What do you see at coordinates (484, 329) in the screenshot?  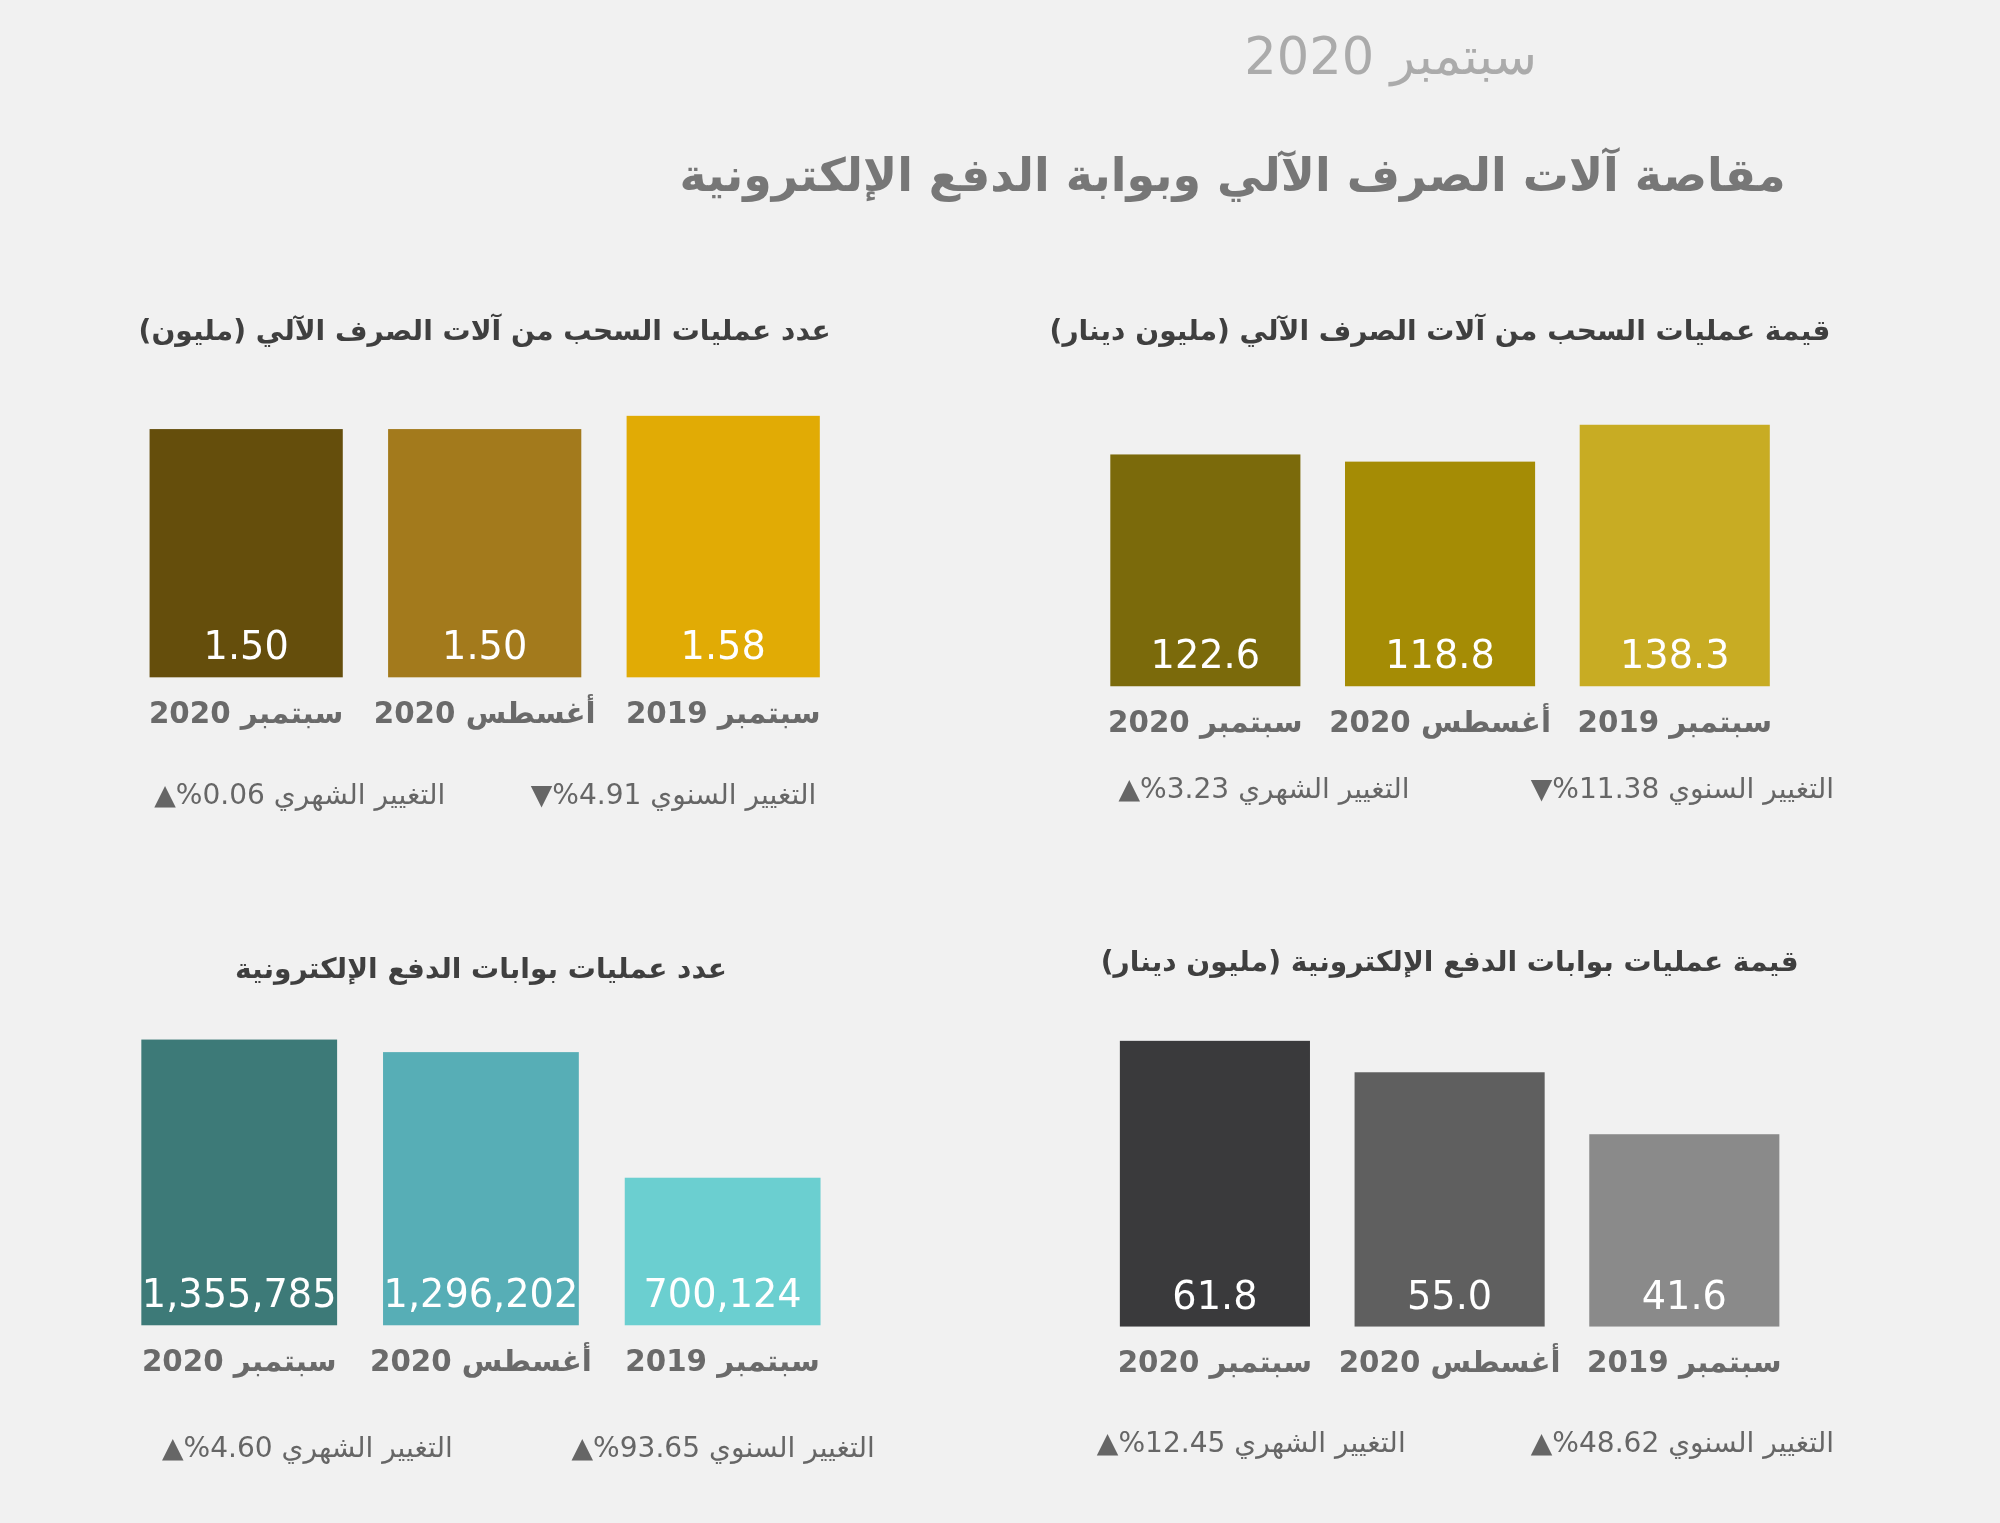 I see `chart-title: عدد عمليات السحب من آلات الصرف الآلي (مليون)` at bounding box center [484, 329].